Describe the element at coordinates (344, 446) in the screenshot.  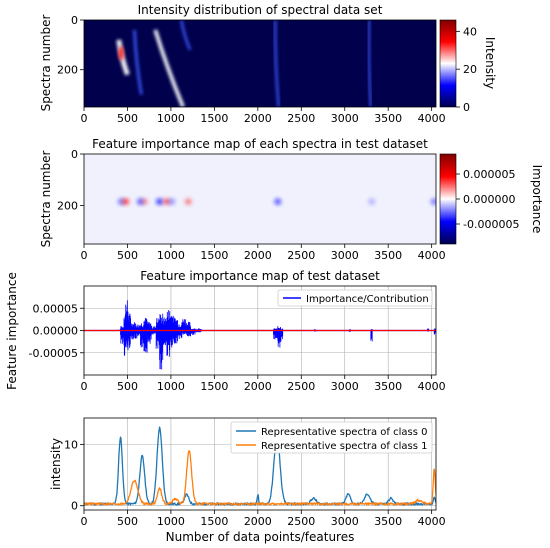
I see `panel4-legend-label-class1: Representative spectra of class 1` at that location.